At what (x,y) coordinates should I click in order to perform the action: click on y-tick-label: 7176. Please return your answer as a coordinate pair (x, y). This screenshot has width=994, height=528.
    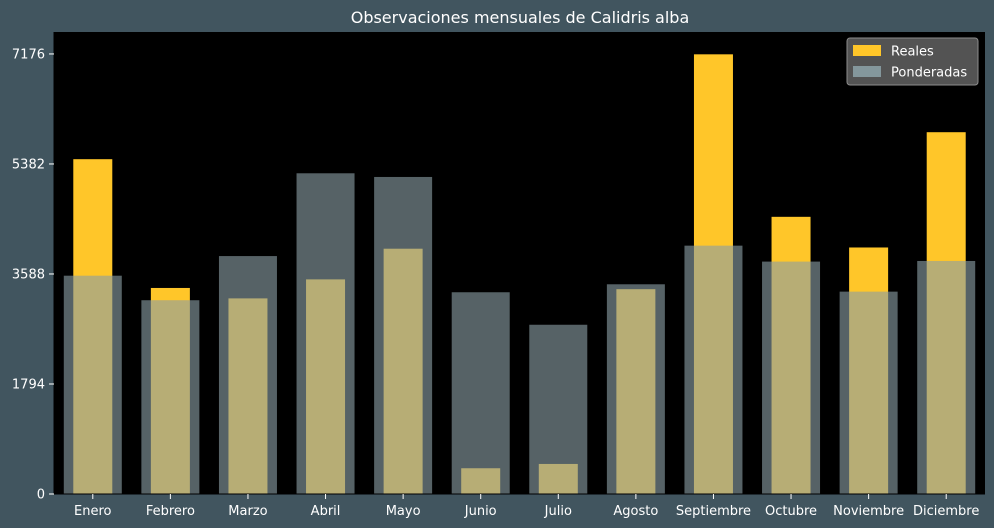
    Looking at the image, I should click on (28, 54).